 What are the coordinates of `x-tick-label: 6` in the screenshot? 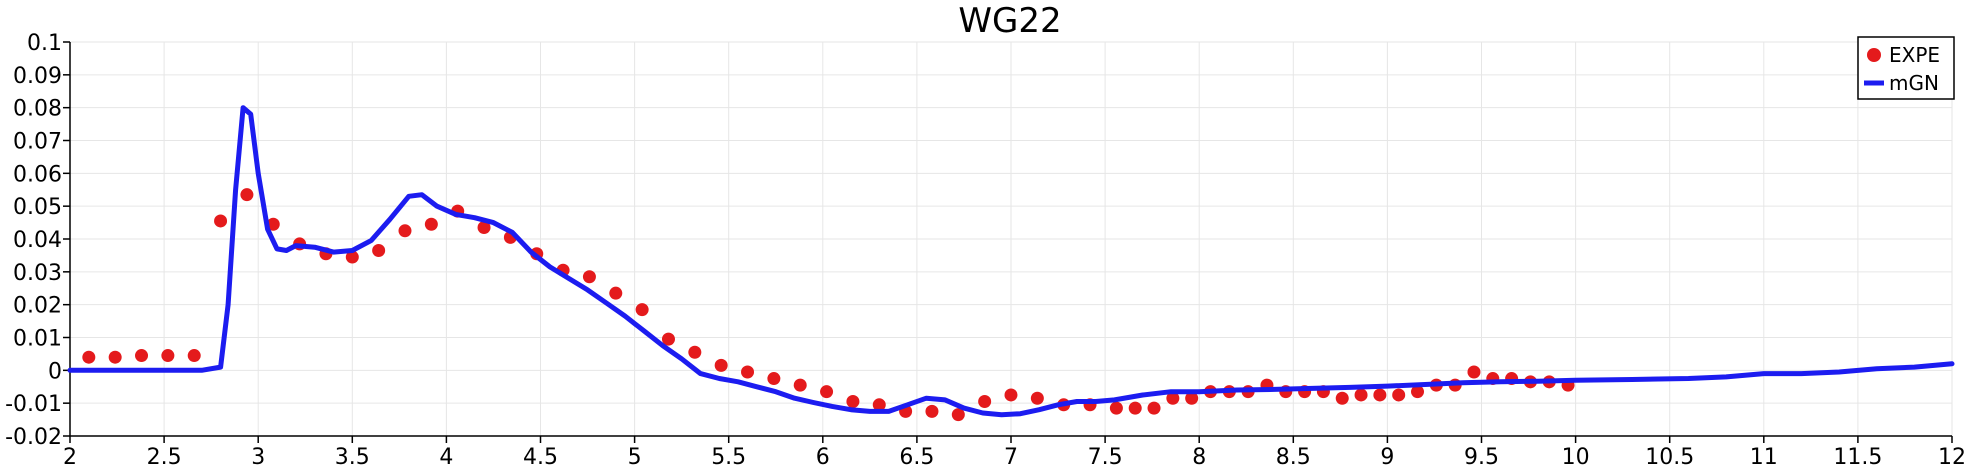 It's located at (823, 457).